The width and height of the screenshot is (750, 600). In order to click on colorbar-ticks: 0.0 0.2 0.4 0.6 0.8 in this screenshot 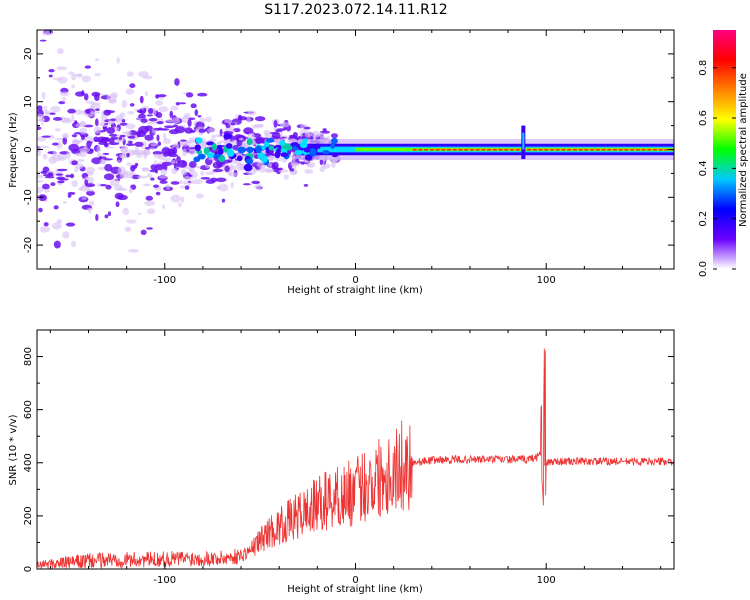, I will do `click(717, 168)`.